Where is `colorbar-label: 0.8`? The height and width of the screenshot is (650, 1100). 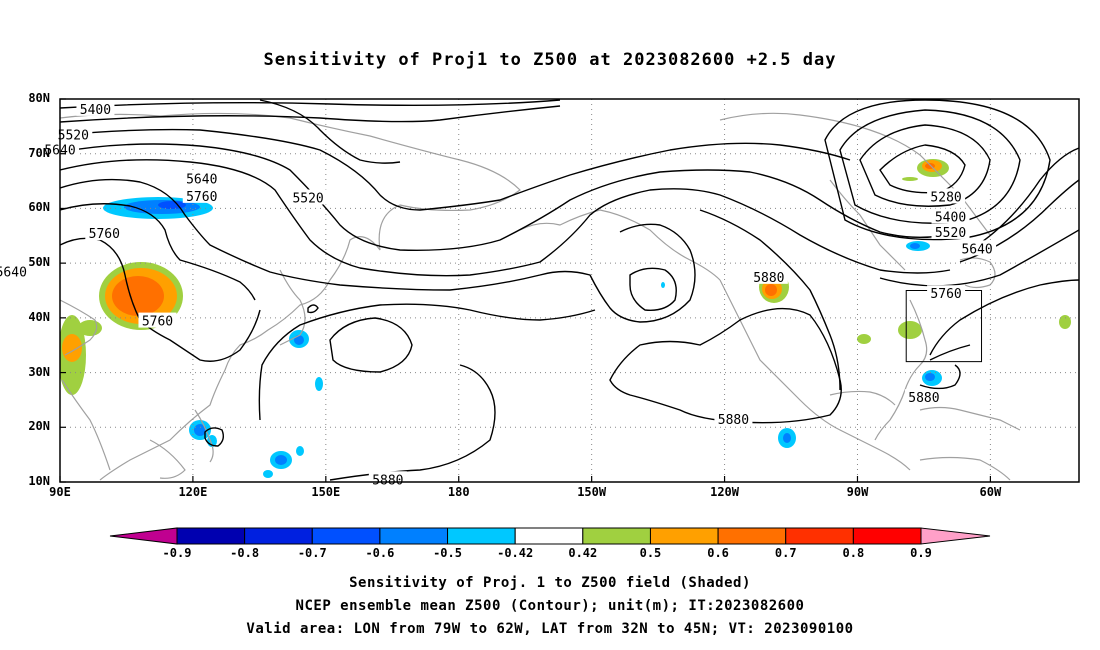 colorbar-label: 0.8 is located at coordinates (853, 553).